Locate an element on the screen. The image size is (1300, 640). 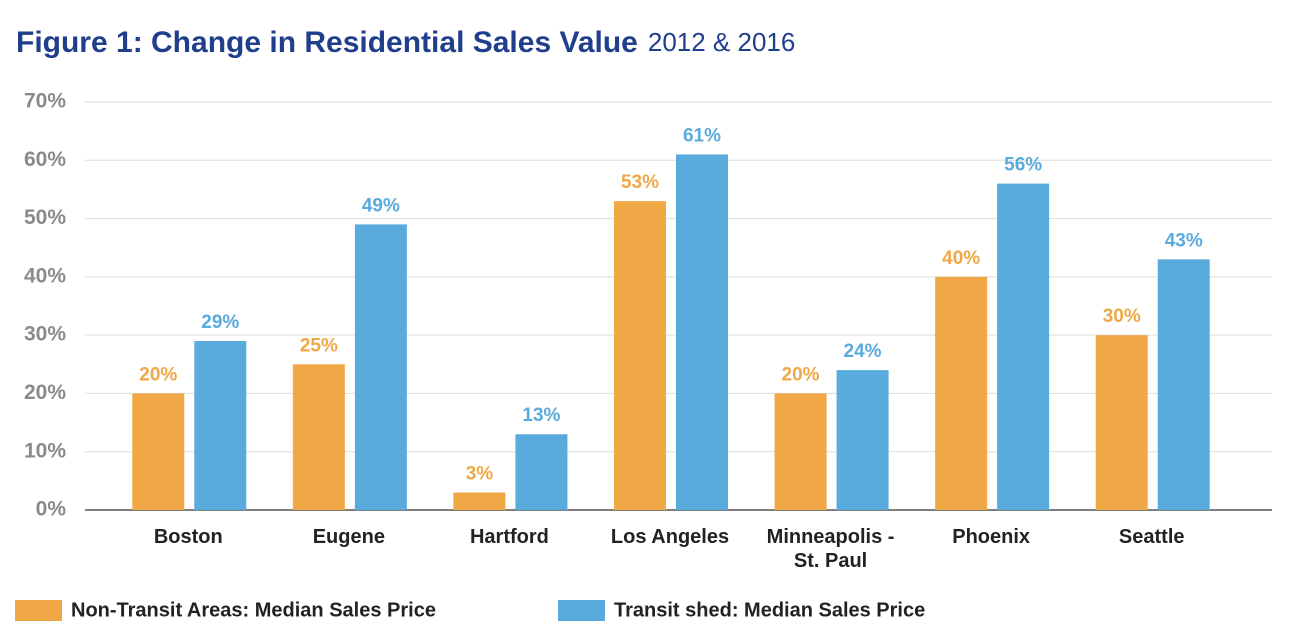
y-tick-label: 50% is located at coordinates (45, 217).